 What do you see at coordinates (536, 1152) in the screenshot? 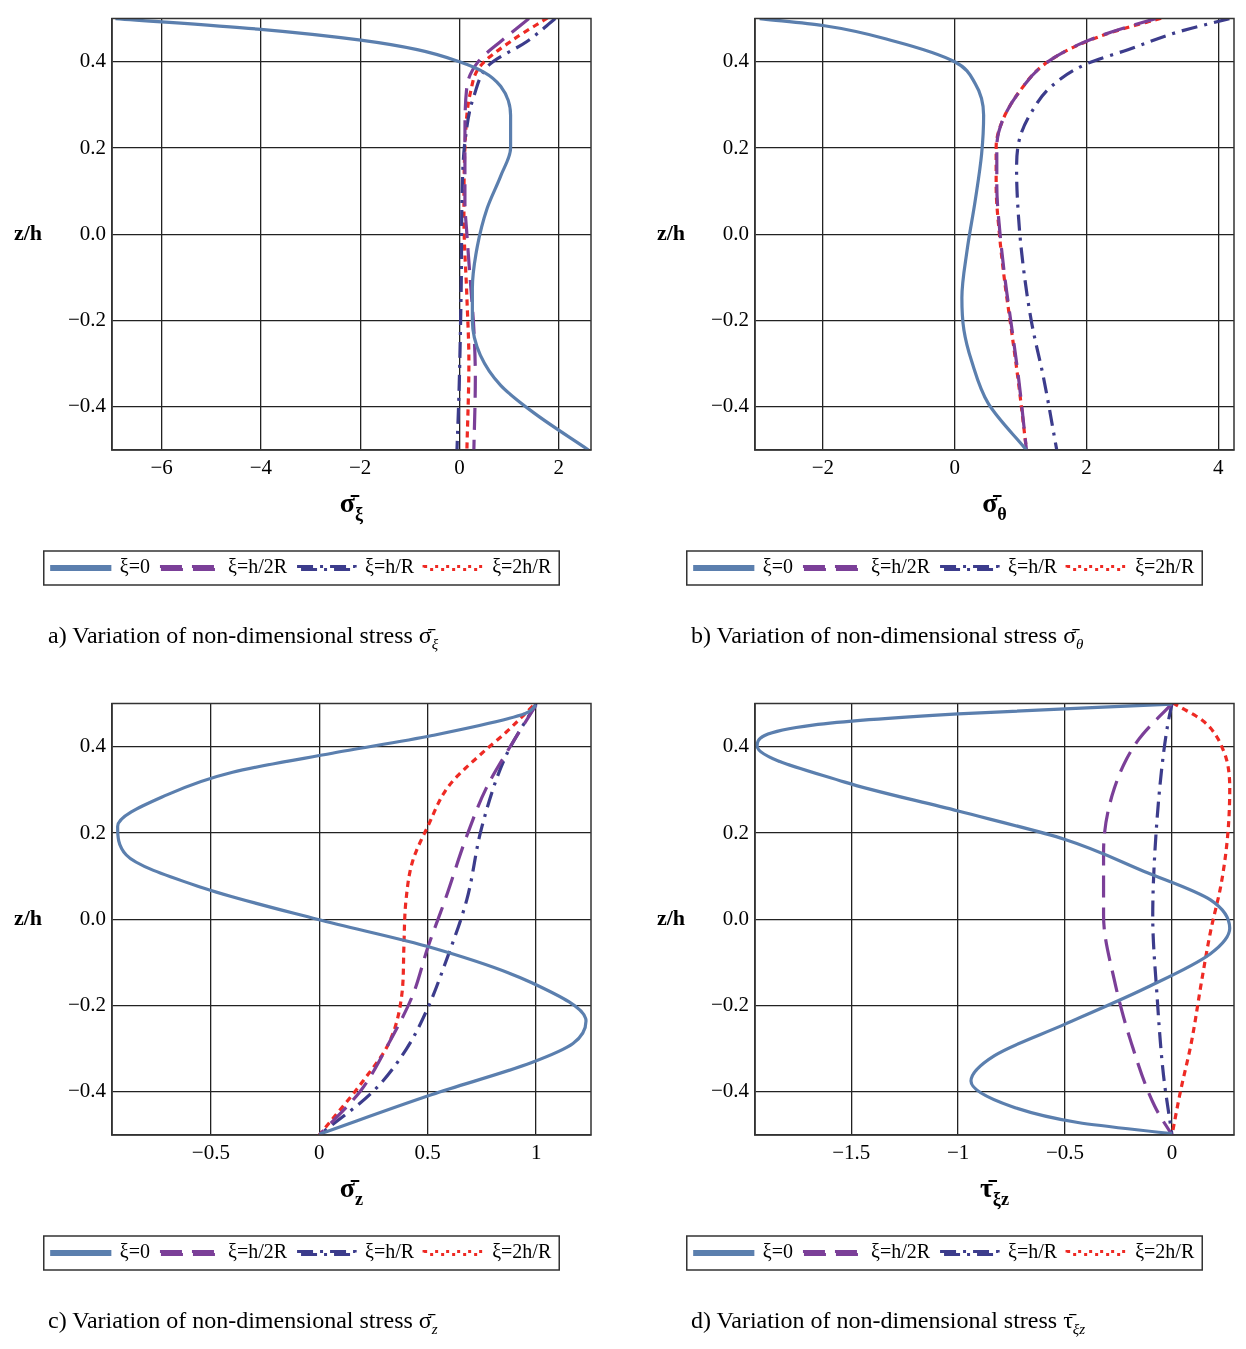
I see `x-tick-label: 1` at bounding box center [536, 1152].